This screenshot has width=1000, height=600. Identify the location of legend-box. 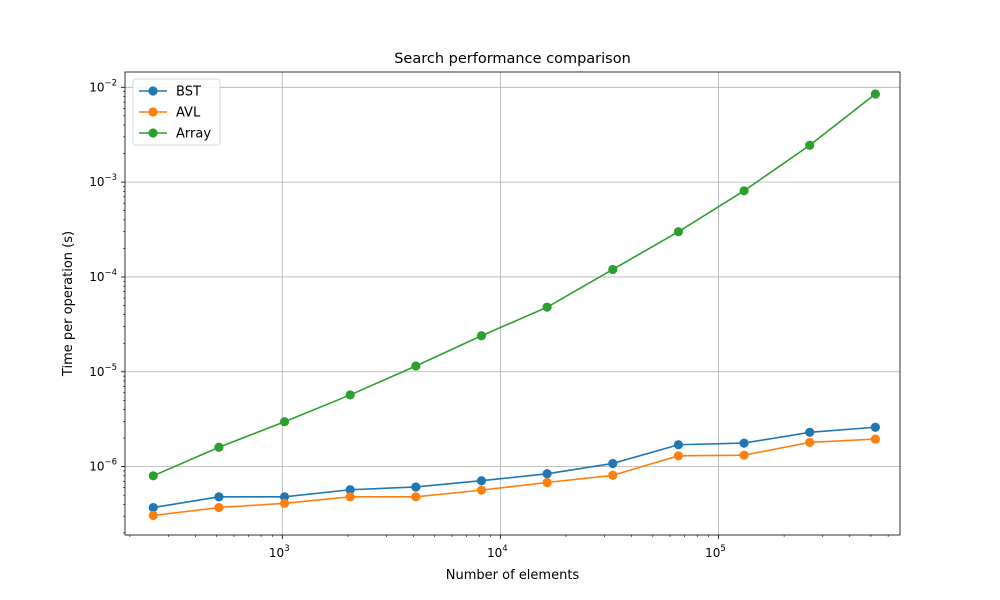
(176, 112).